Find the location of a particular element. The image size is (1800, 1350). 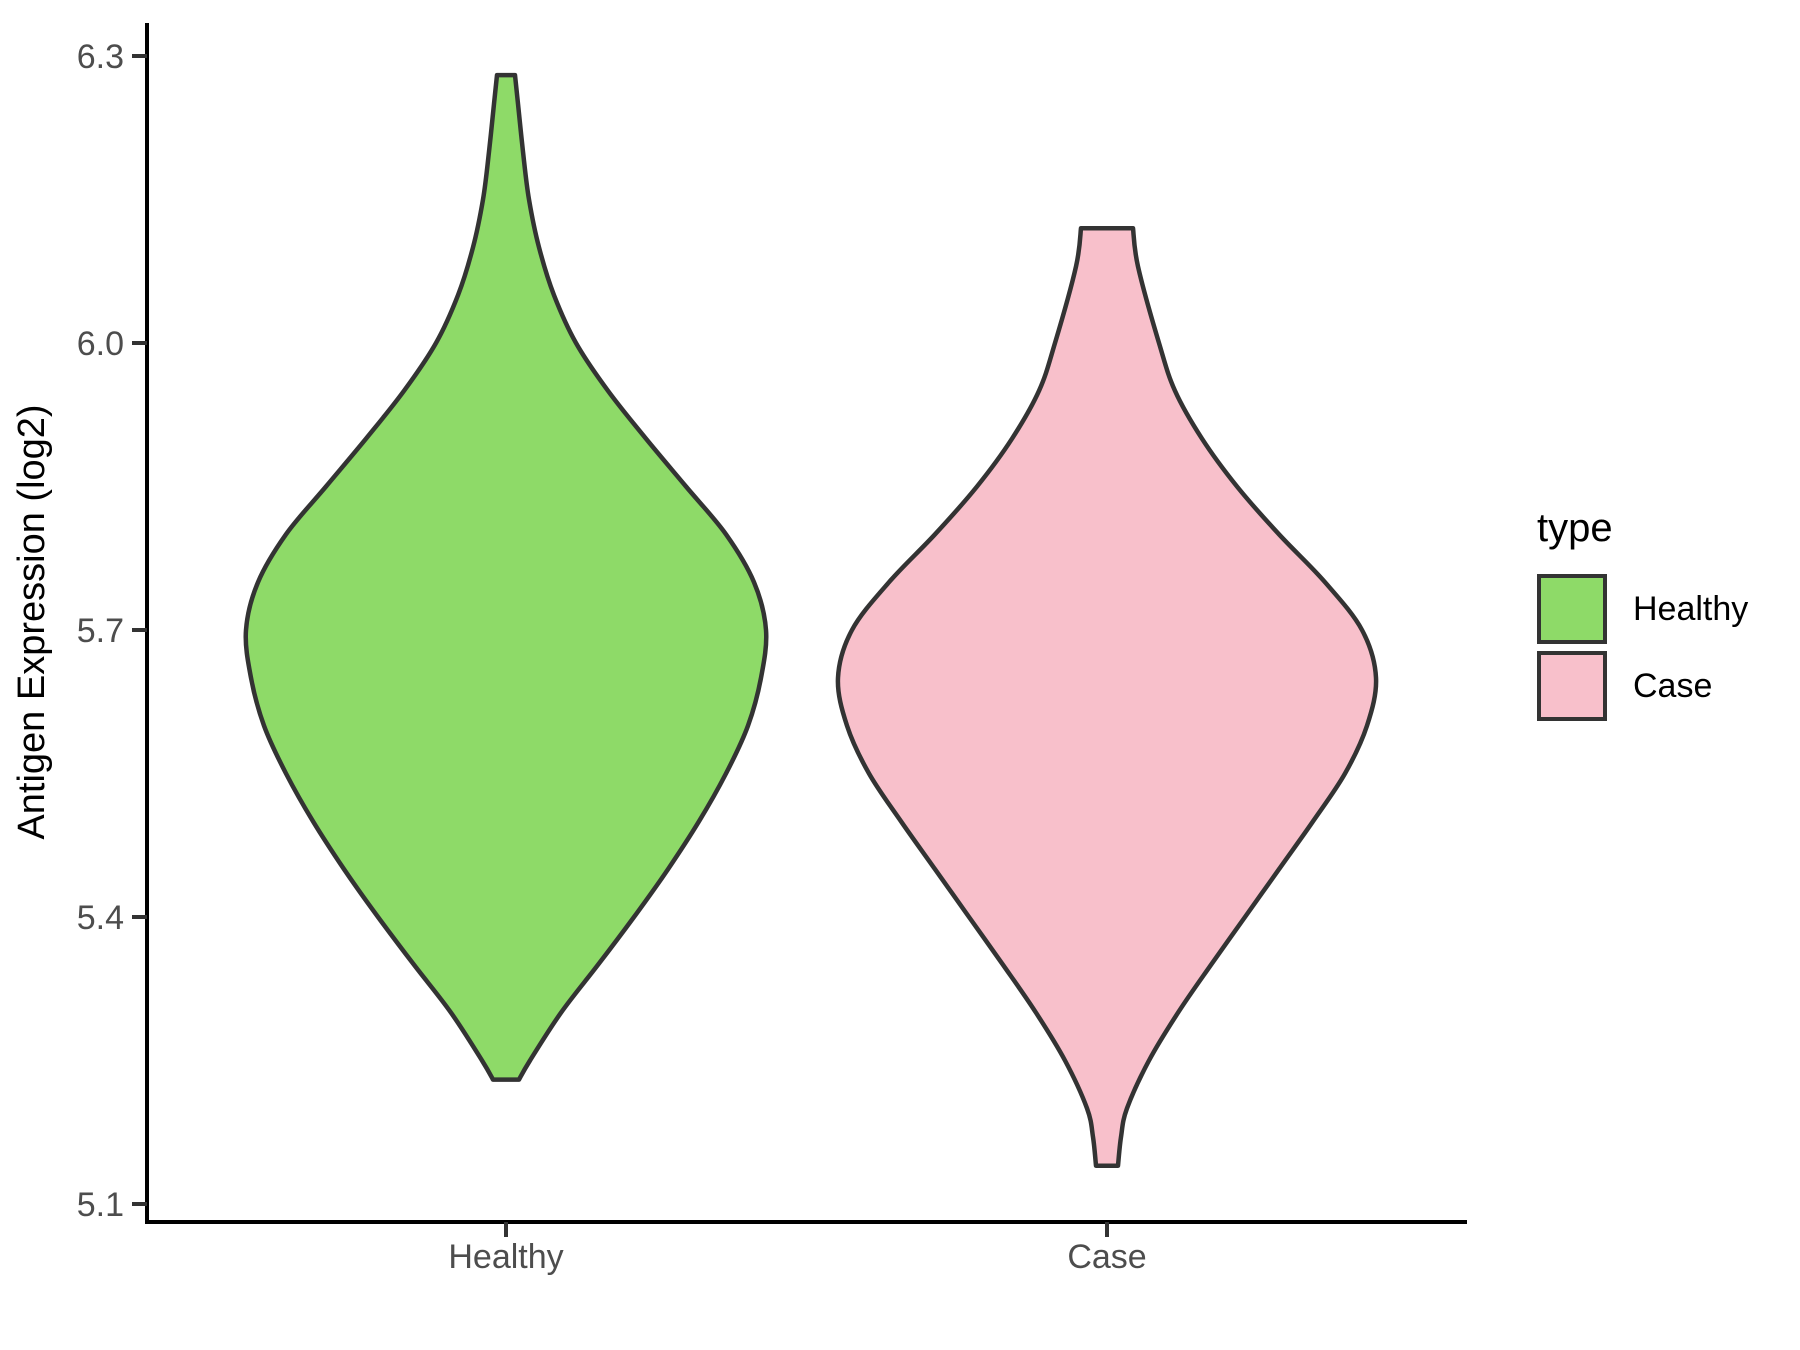

y-tick-label: 5.1 is located at coordinates (100, 1205).